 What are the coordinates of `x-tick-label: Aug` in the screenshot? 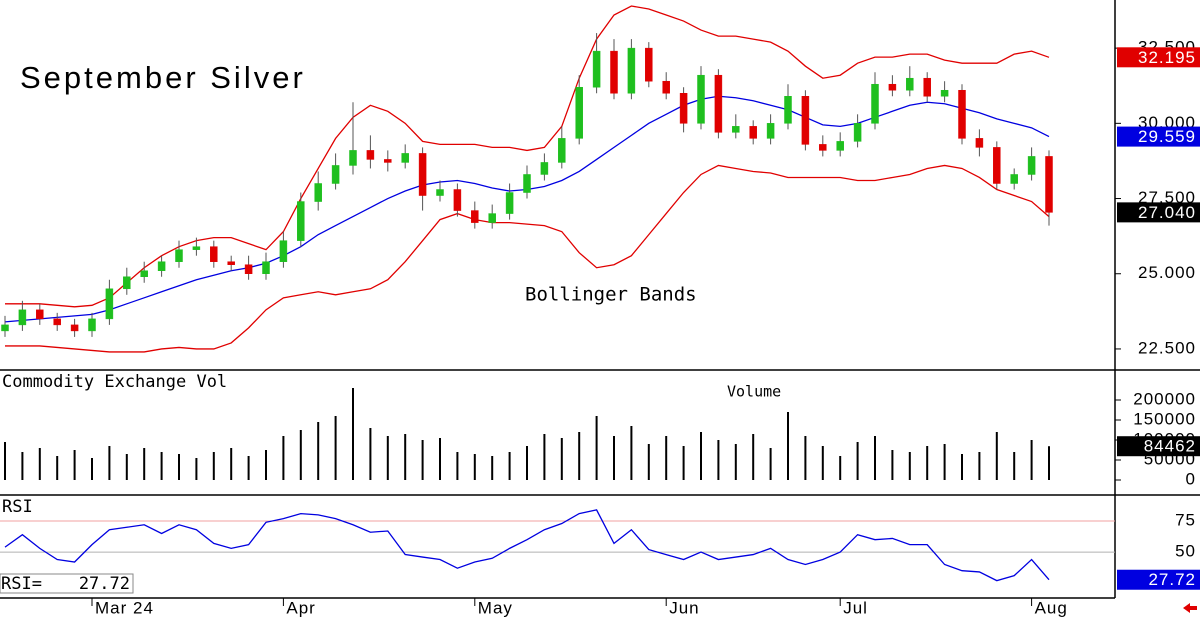 It's located at (1051, 607).